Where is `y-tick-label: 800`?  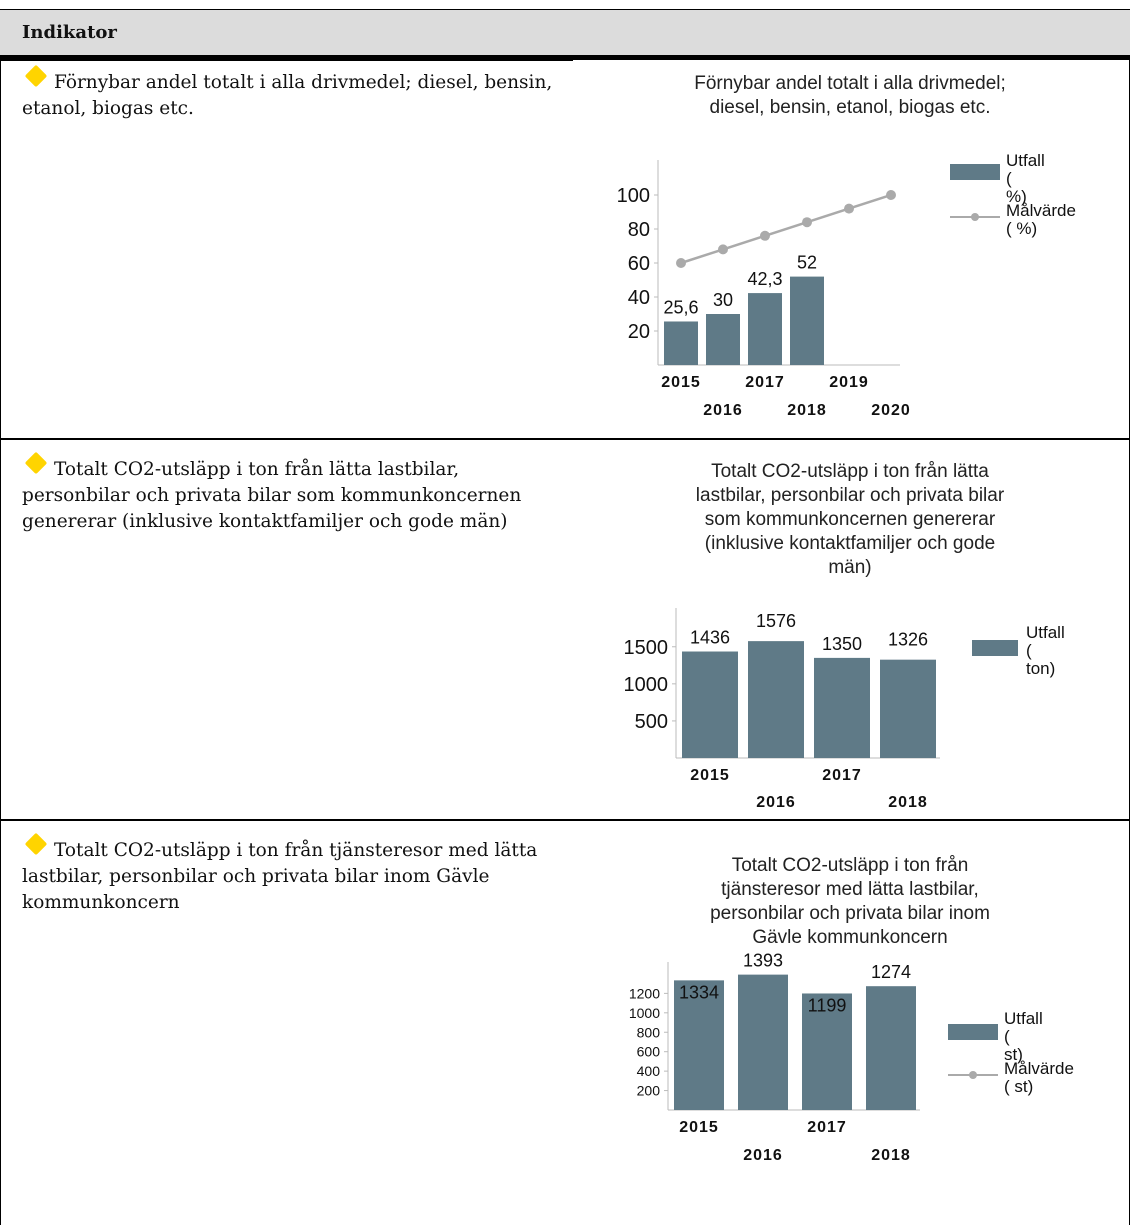
y-tick-label: 800 is located at coordinates (649, 1032).